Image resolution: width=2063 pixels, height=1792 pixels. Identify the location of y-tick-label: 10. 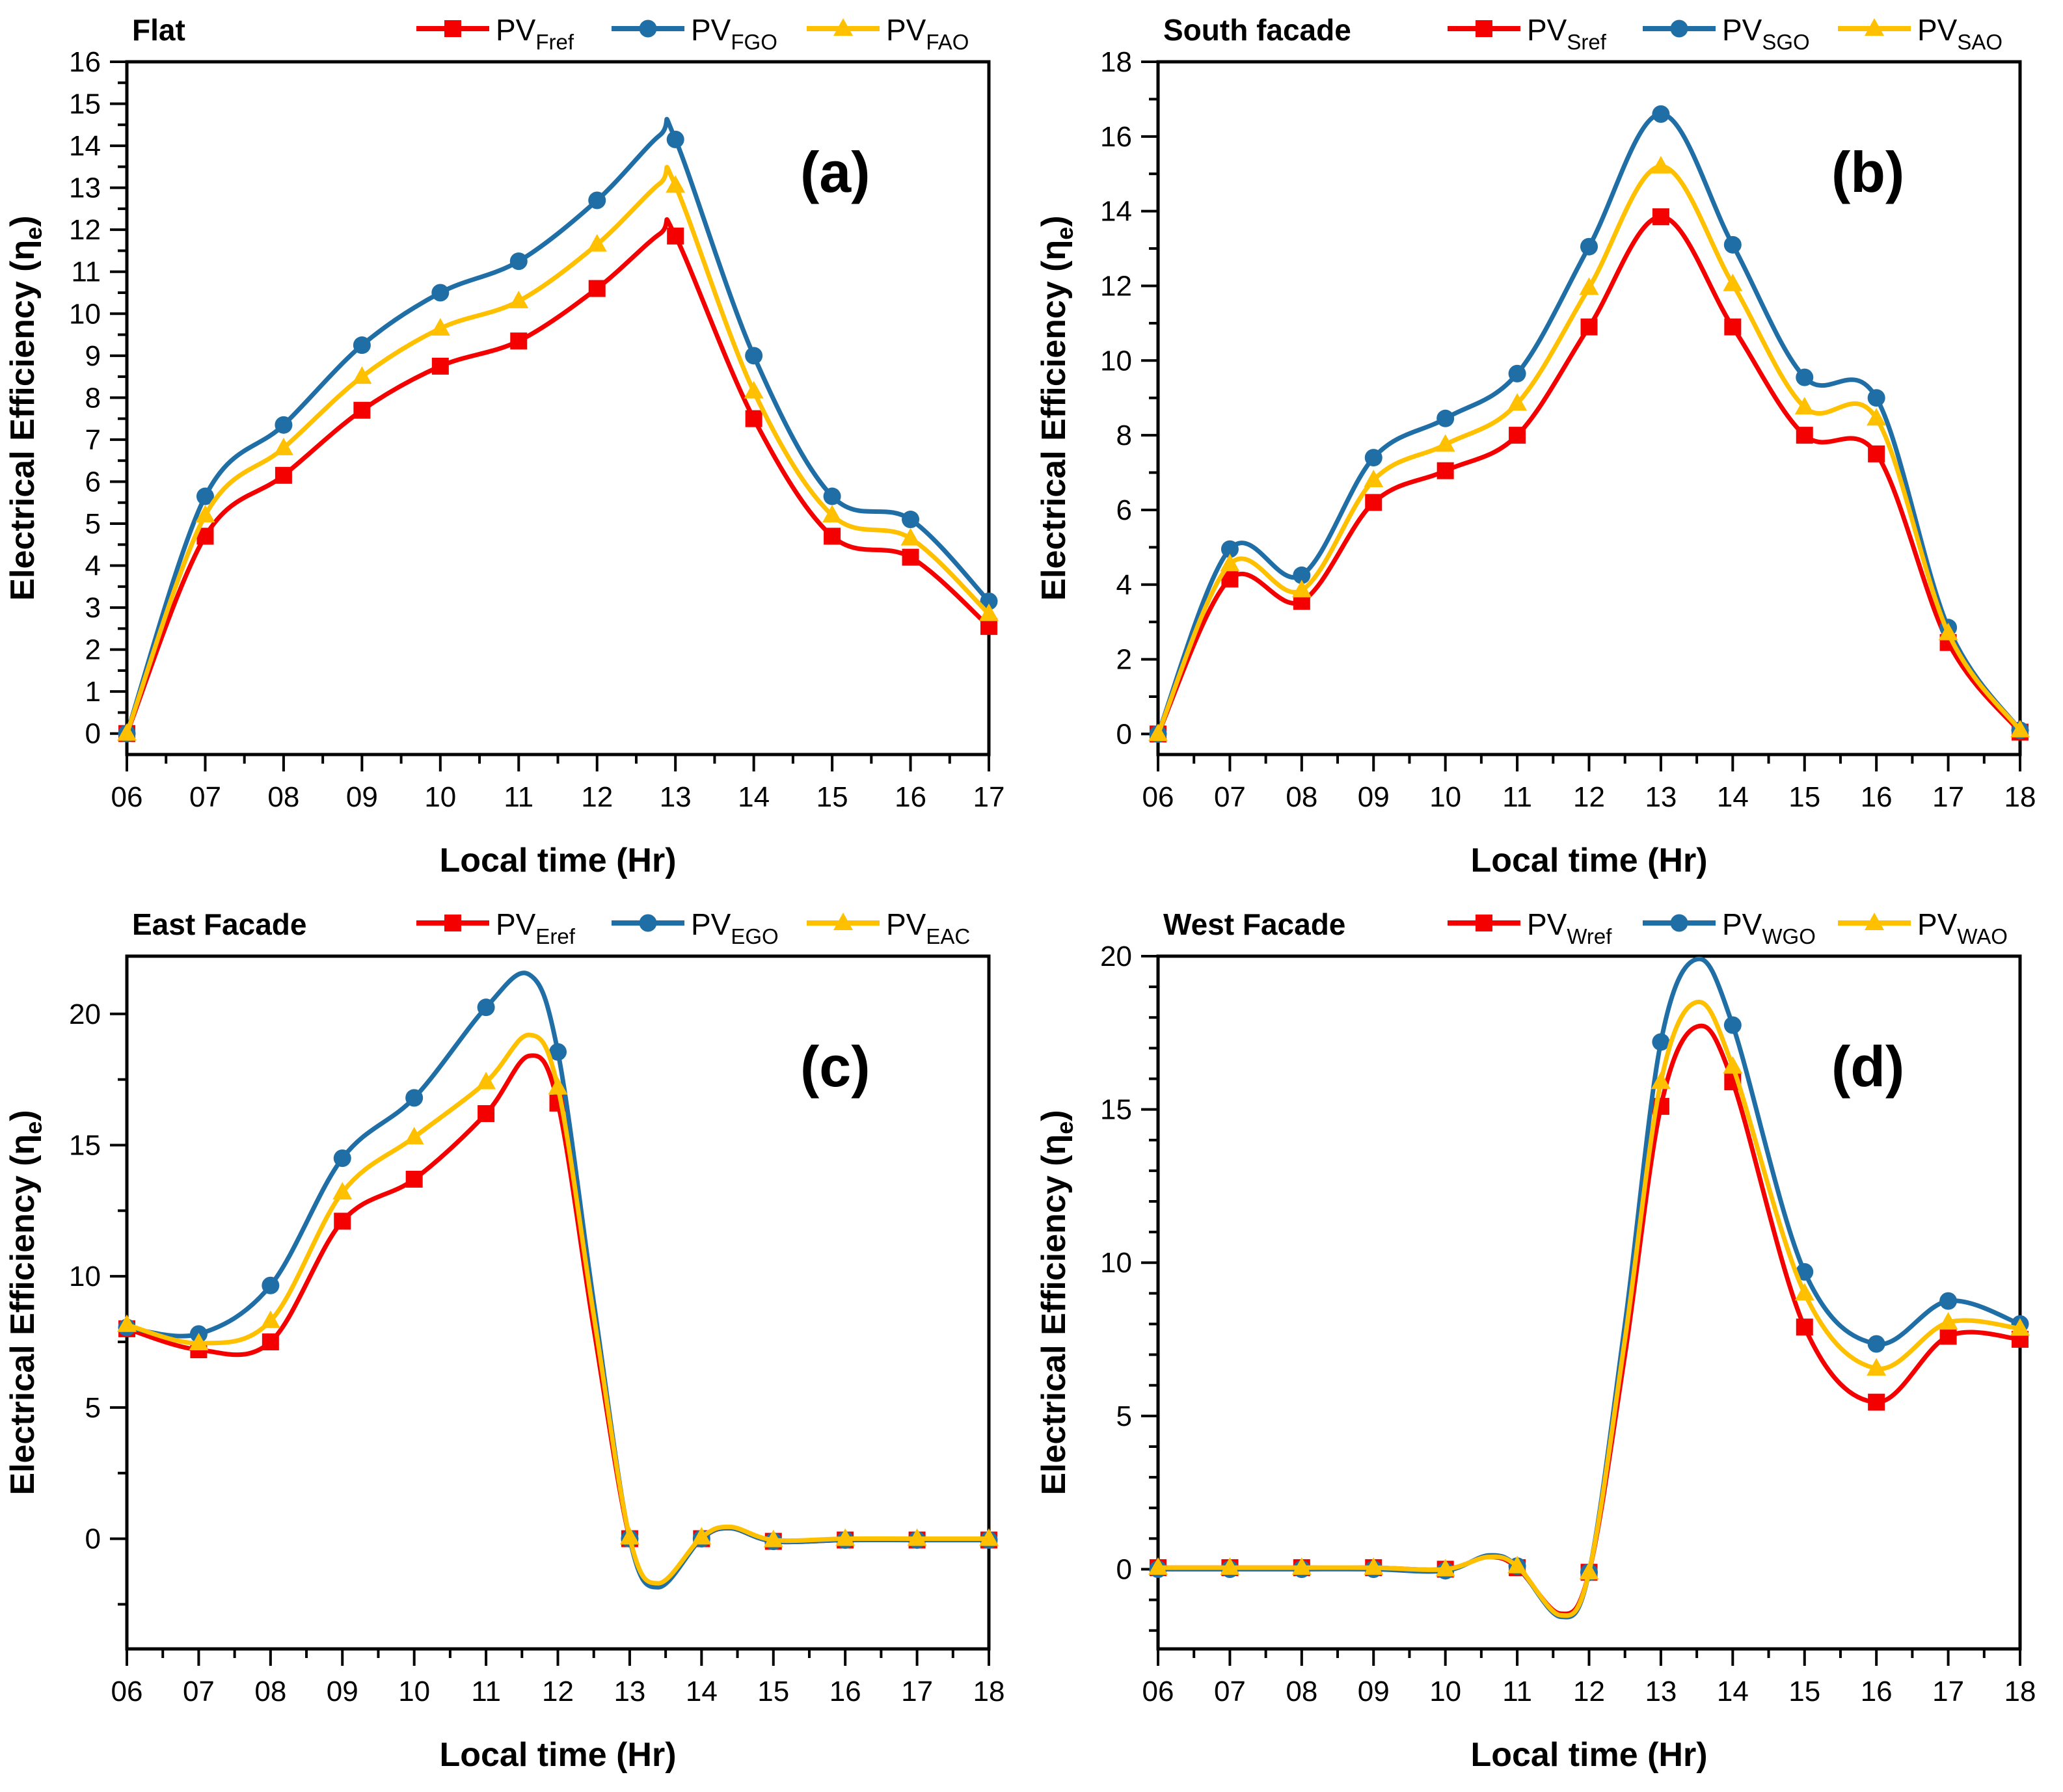
(1116, 361).